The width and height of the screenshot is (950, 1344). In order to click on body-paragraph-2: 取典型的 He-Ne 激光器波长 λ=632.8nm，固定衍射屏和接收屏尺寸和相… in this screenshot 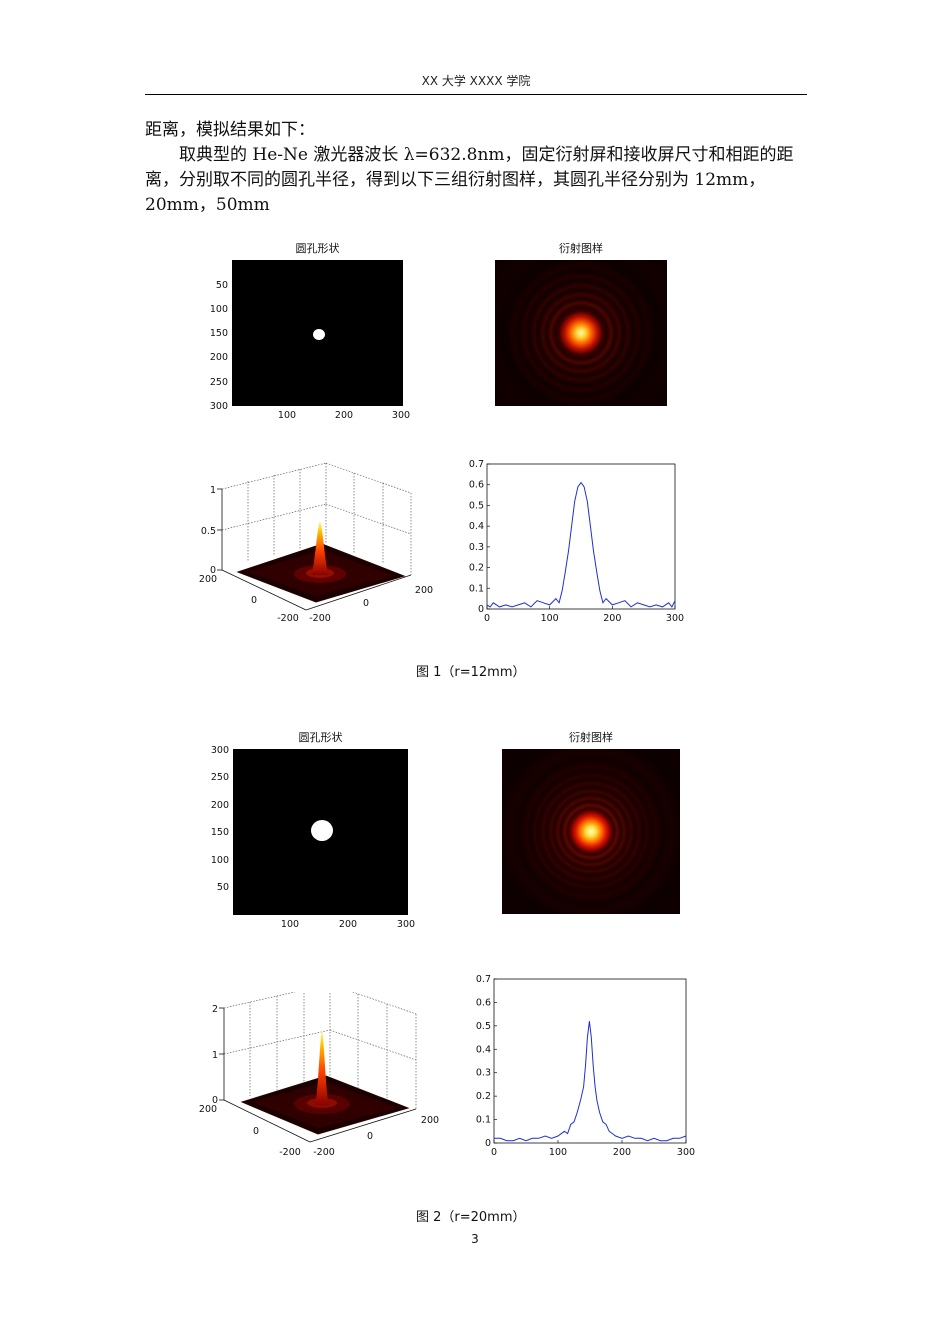, I will do `click(469, 180)`.